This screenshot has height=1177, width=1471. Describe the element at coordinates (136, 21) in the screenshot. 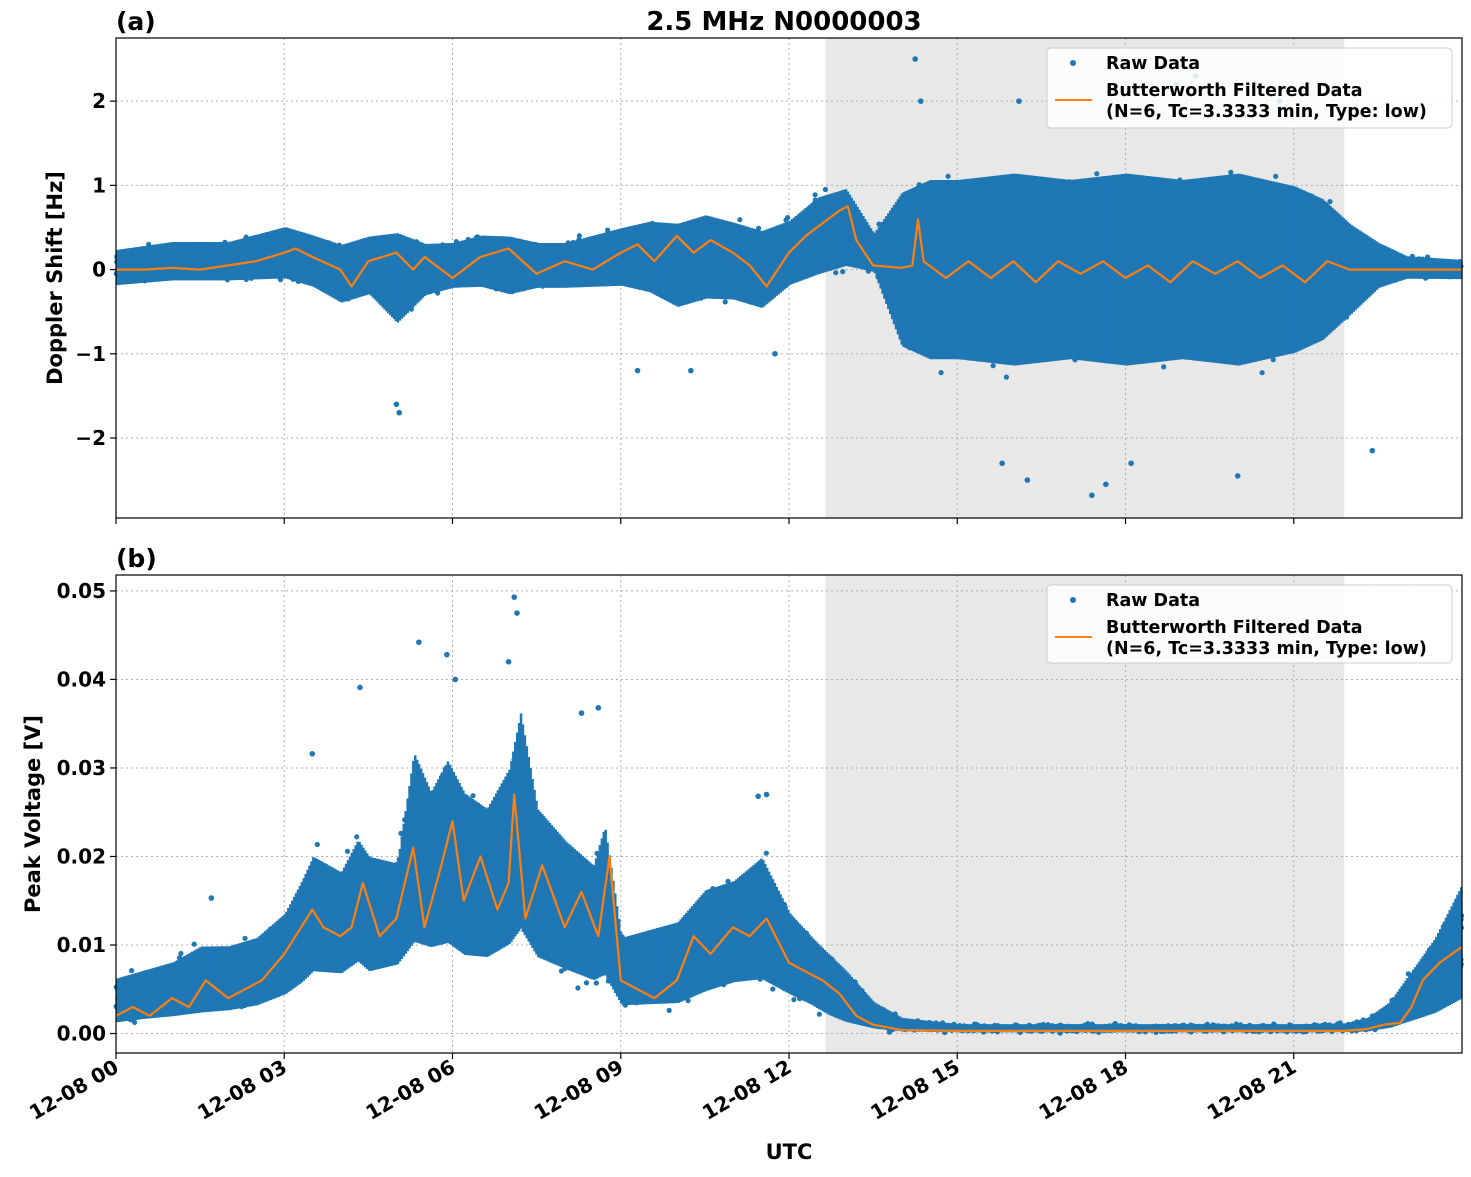

I see `panel-a-label: (a)` at that location.